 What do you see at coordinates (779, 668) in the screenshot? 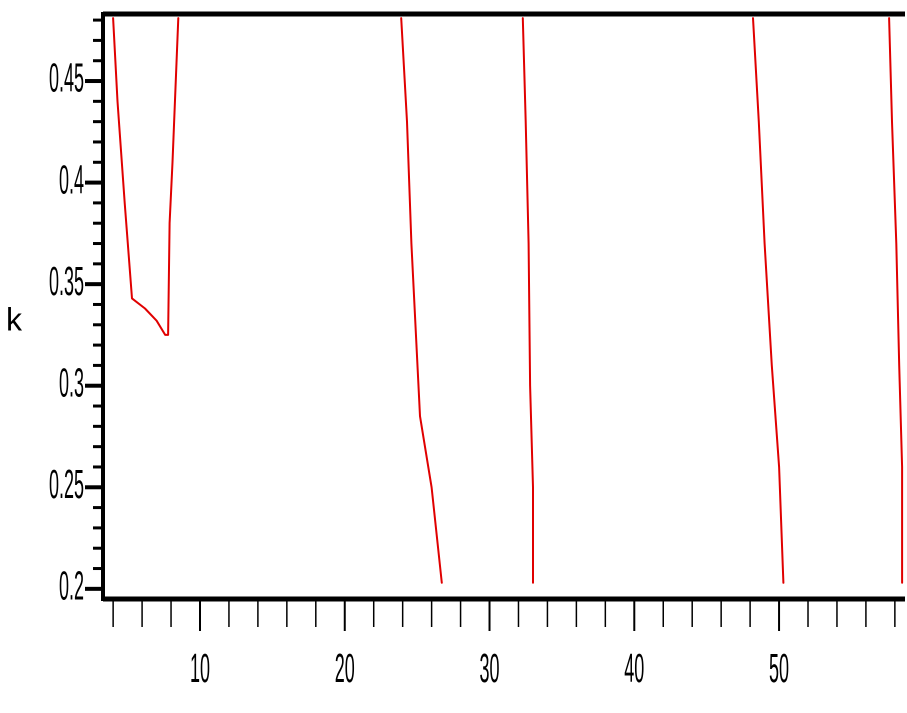
I see `x-tick-label: 50` at bounding box center [779, 668].